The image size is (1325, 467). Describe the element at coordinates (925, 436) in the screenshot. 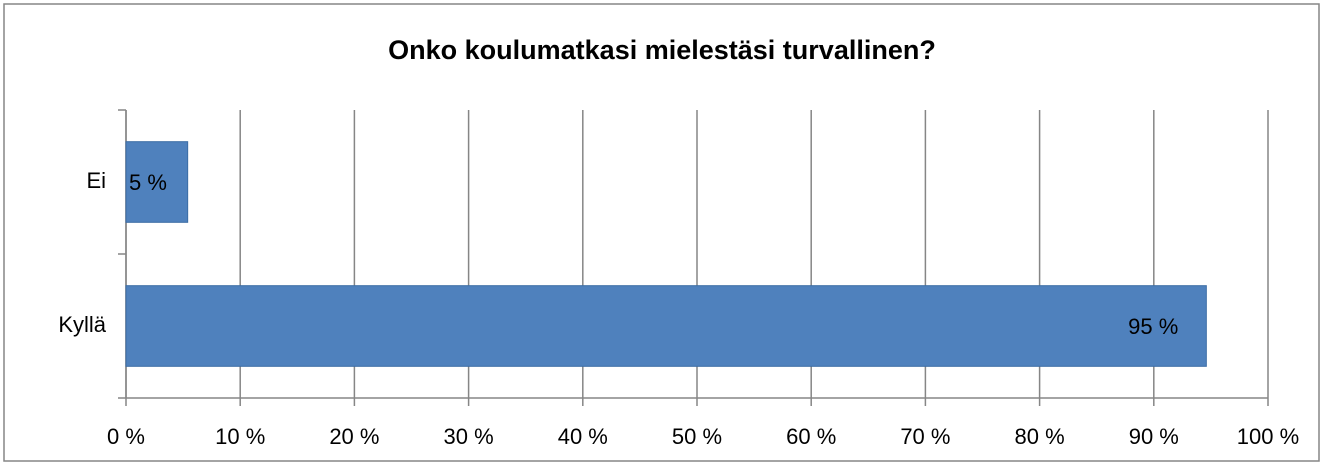

I see `x-tick-label: 70 %` at that location.